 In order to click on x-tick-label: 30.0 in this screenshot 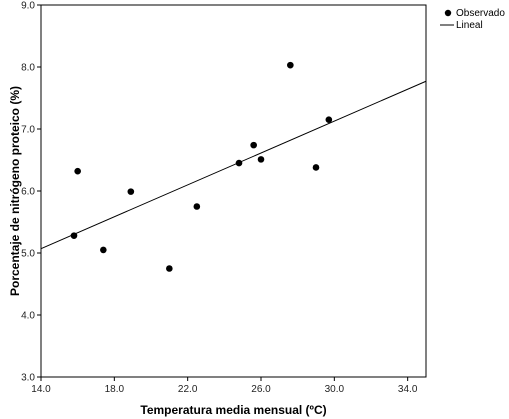, I will do `click(335, 389)`.